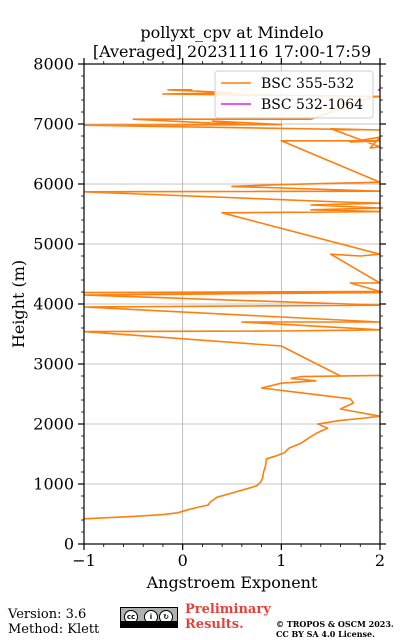 This screenshot has width=400, height=640. Describe the element at coordinates (307, 84) in the screenshot. I see `legend-label-bsc-355-532: BSC 355-532` at that location.